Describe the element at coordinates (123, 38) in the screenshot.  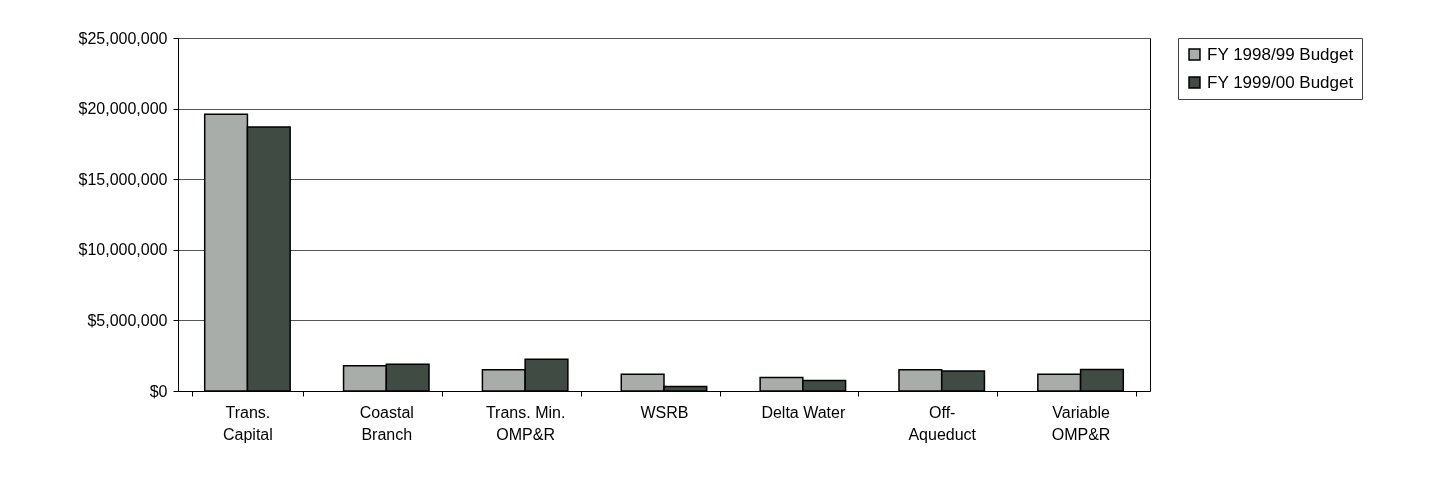
I see `y-tick-label: $25,000,000` at that location.